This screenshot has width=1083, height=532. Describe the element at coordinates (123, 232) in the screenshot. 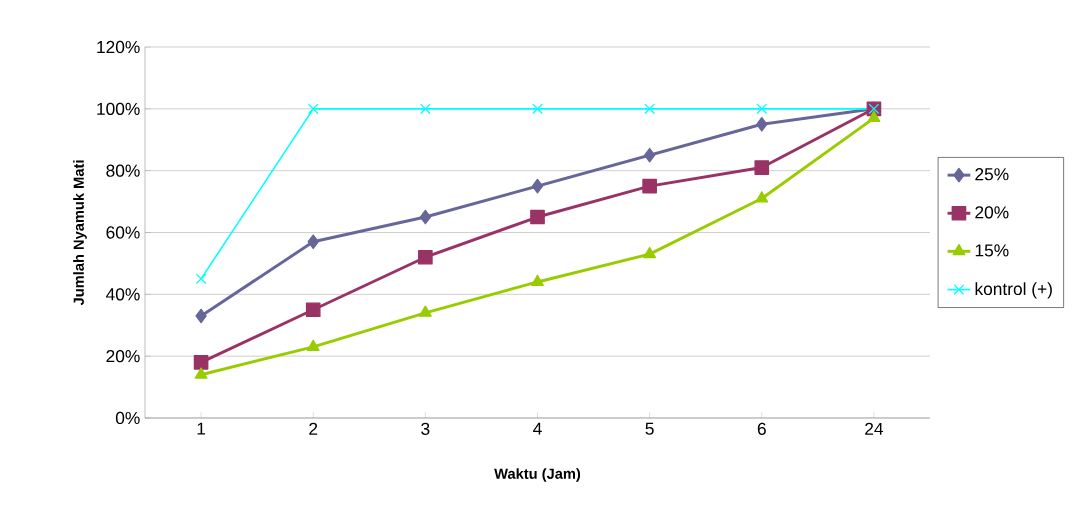

I see `y-tick-label: 60%` at that location.